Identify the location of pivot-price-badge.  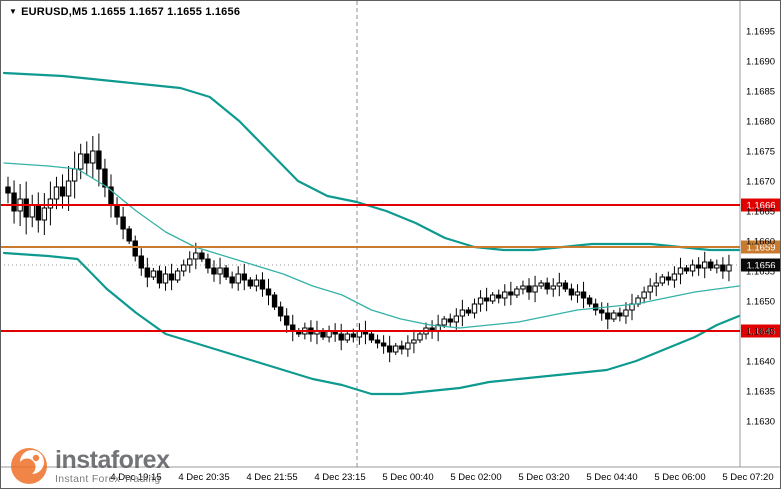
(760, 247).